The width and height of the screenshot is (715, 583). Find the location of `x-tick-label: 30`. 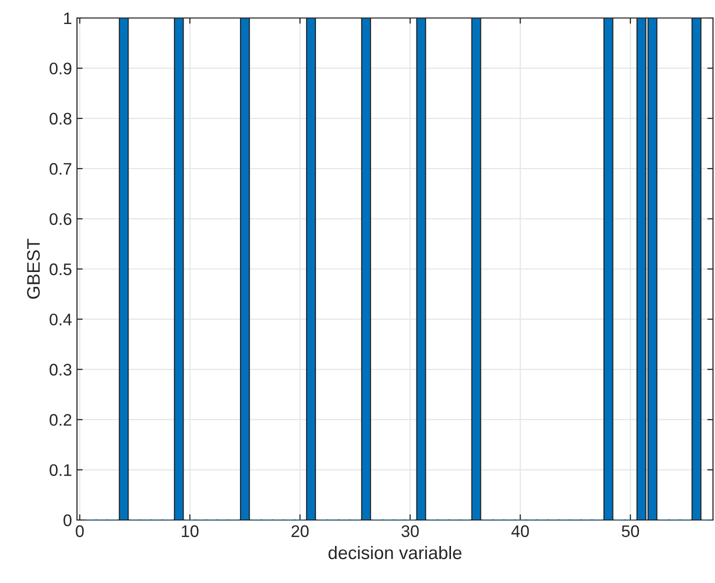

x-tick-label: 30 is located at coordinates (410, 531).